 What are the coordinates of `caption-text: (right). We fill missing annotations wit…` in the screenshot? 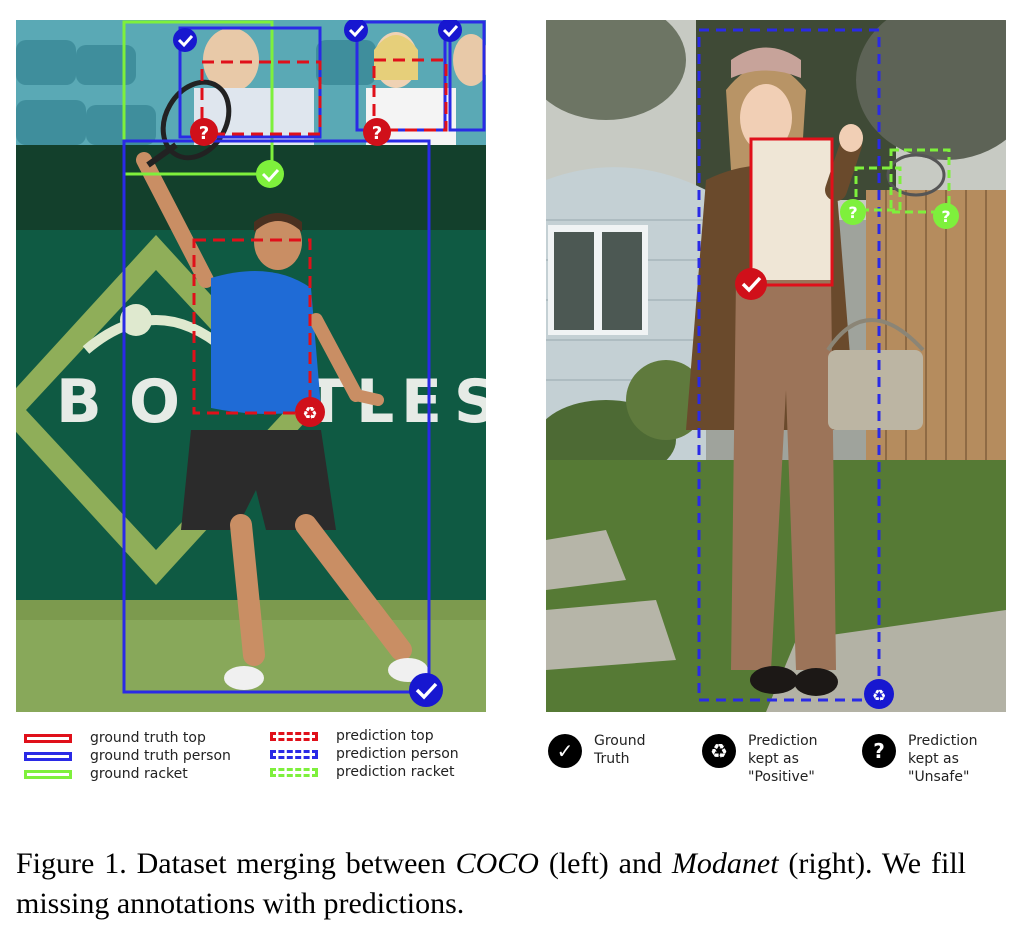 It's located at (491, 883).